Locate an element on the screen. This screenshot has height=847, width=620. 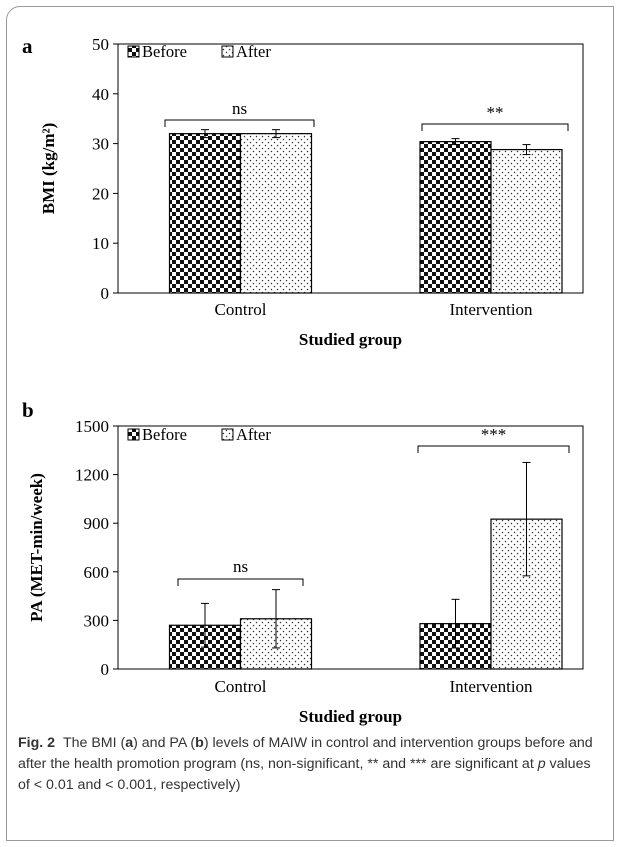
panel-letter: b is located at coordinates (28, 410).